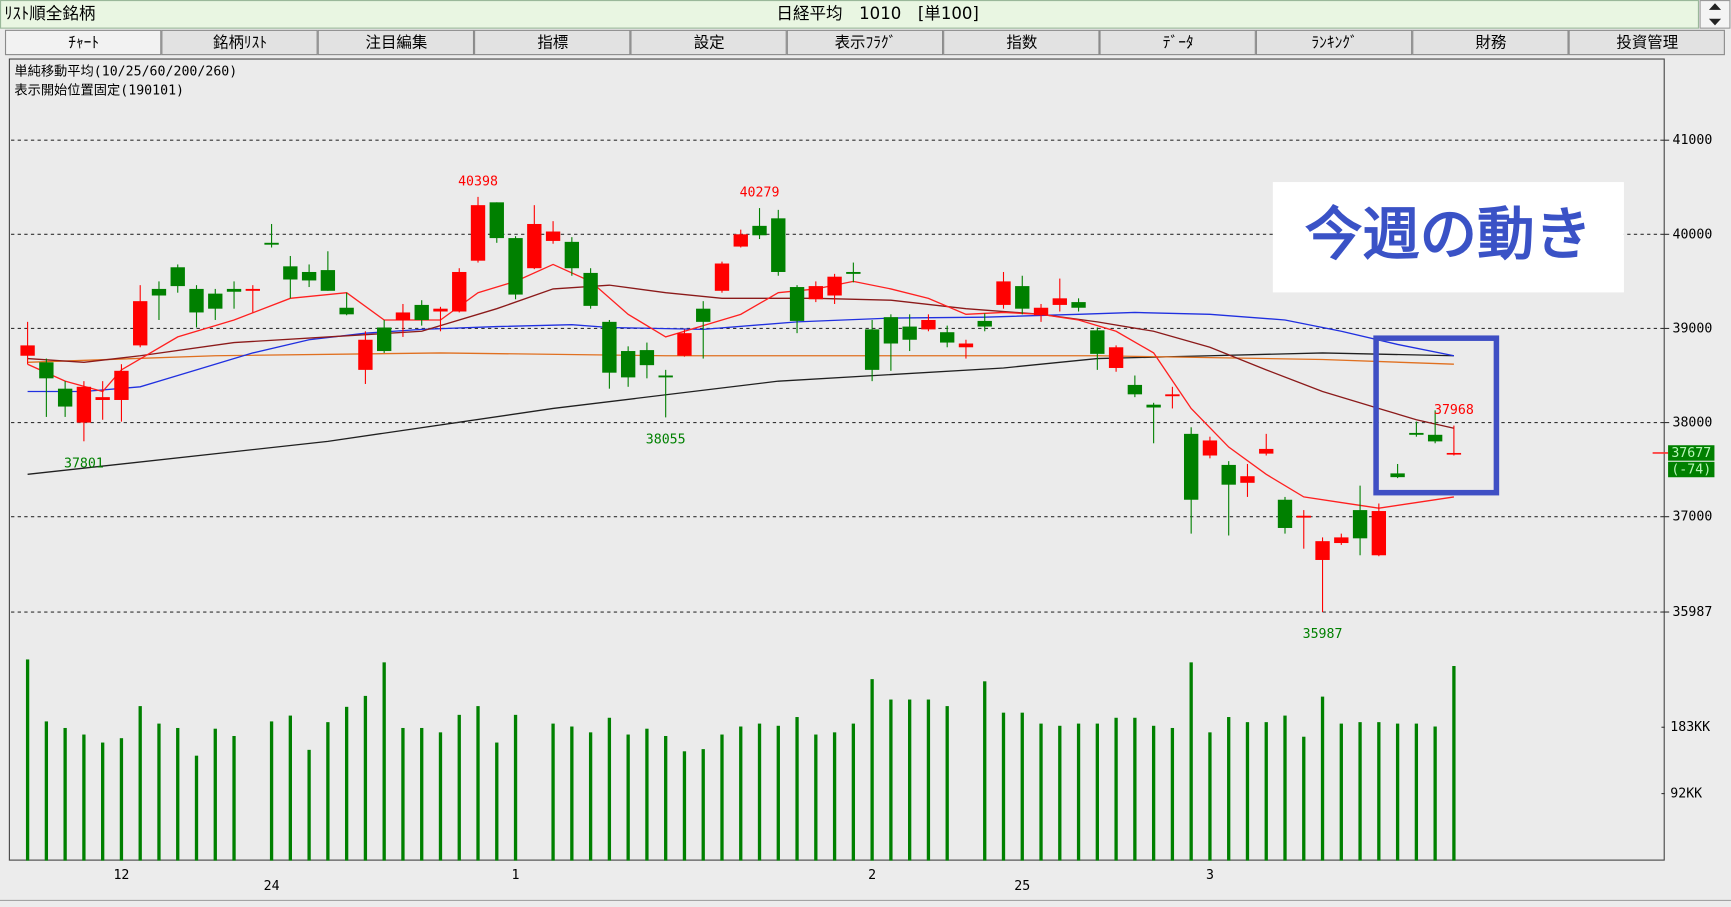 Image resolution: width=1731 pixels, height=907 pixels. I want to click on tab-label: ﾗﾝｷﾝｸﾞ, so click(1334, 43).